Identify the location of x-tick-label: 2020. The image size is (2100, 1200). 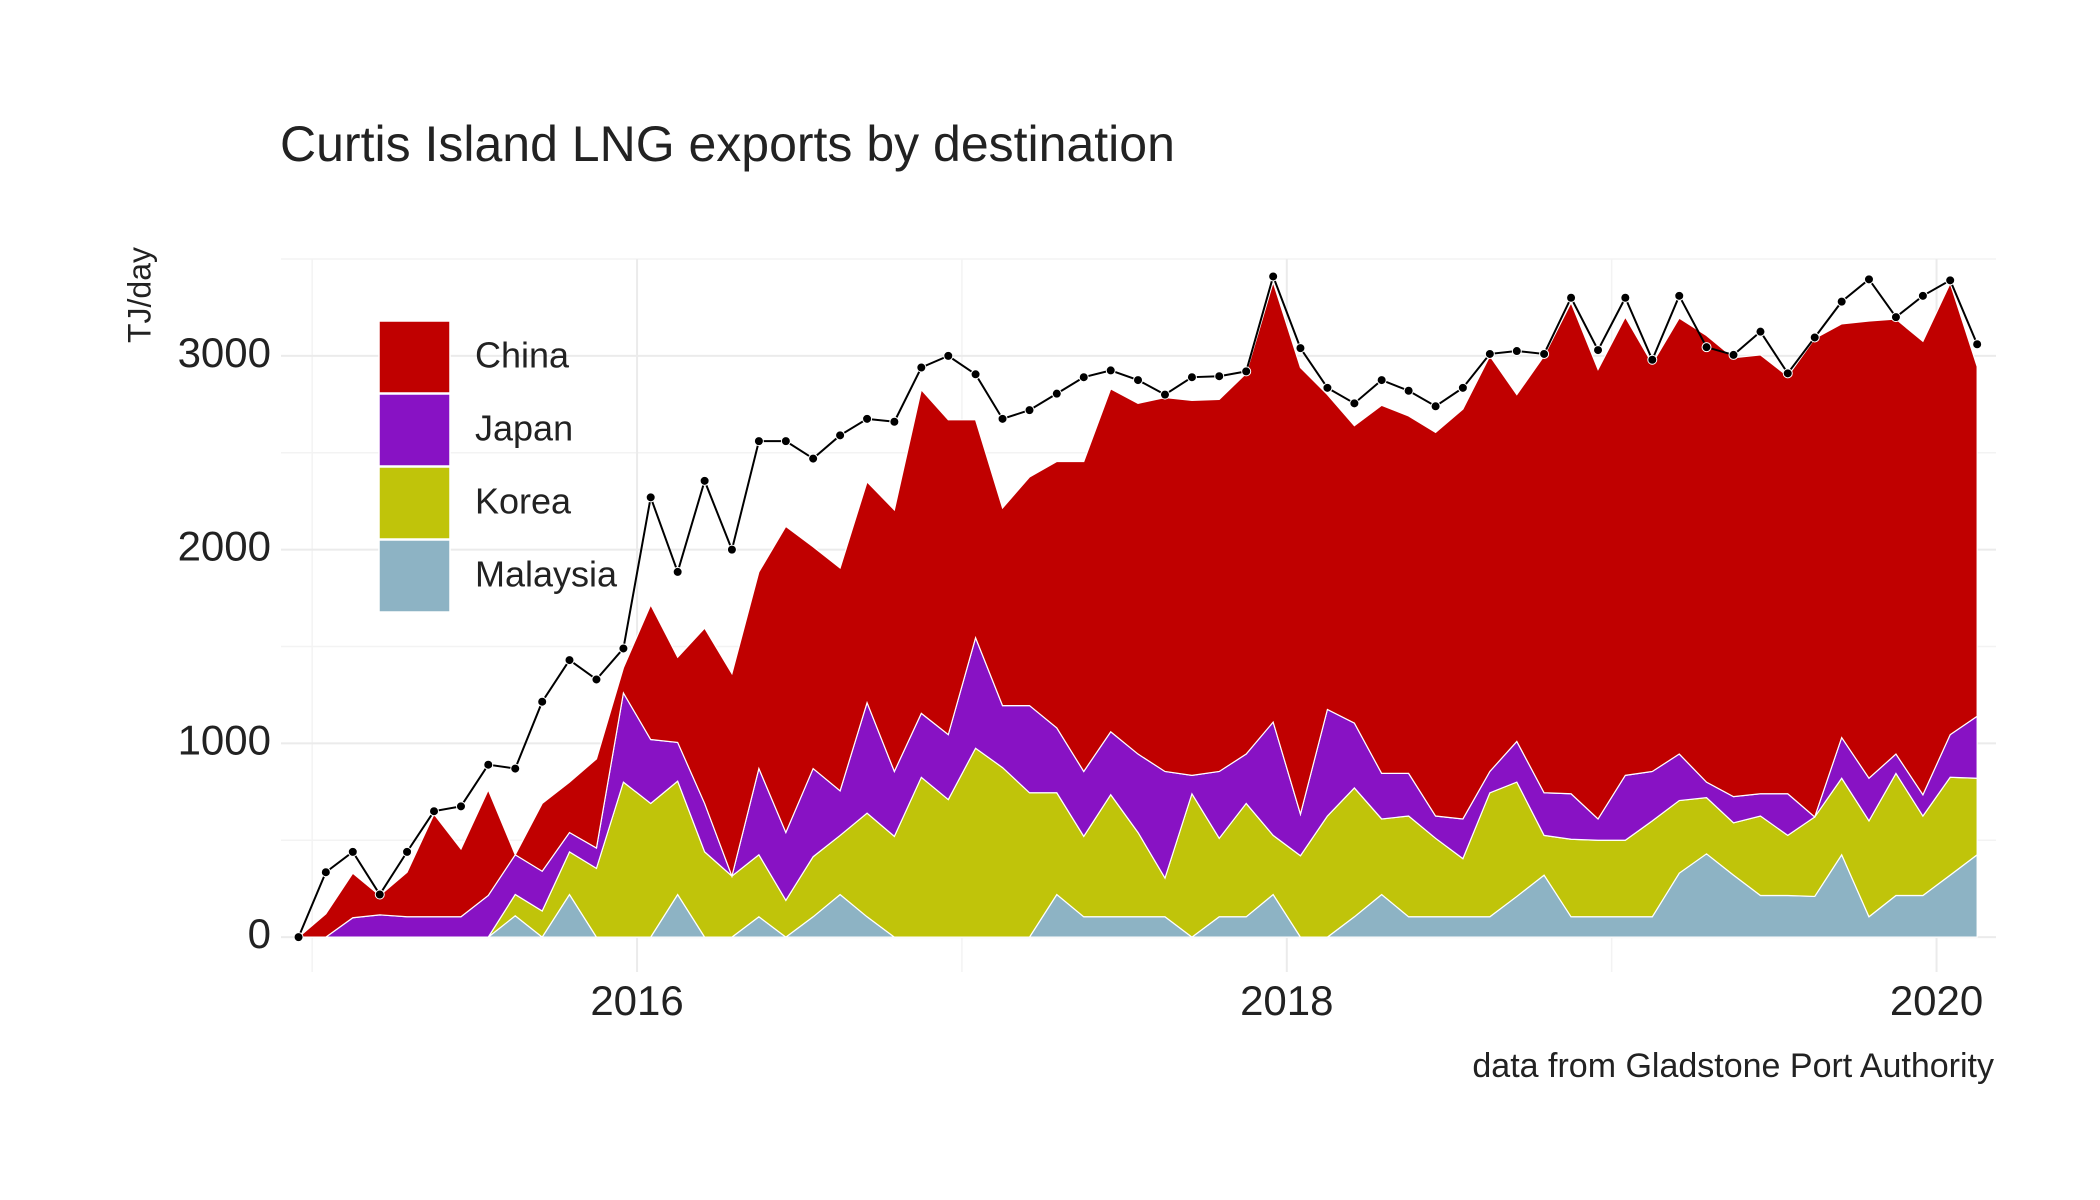
(1936, 1000).